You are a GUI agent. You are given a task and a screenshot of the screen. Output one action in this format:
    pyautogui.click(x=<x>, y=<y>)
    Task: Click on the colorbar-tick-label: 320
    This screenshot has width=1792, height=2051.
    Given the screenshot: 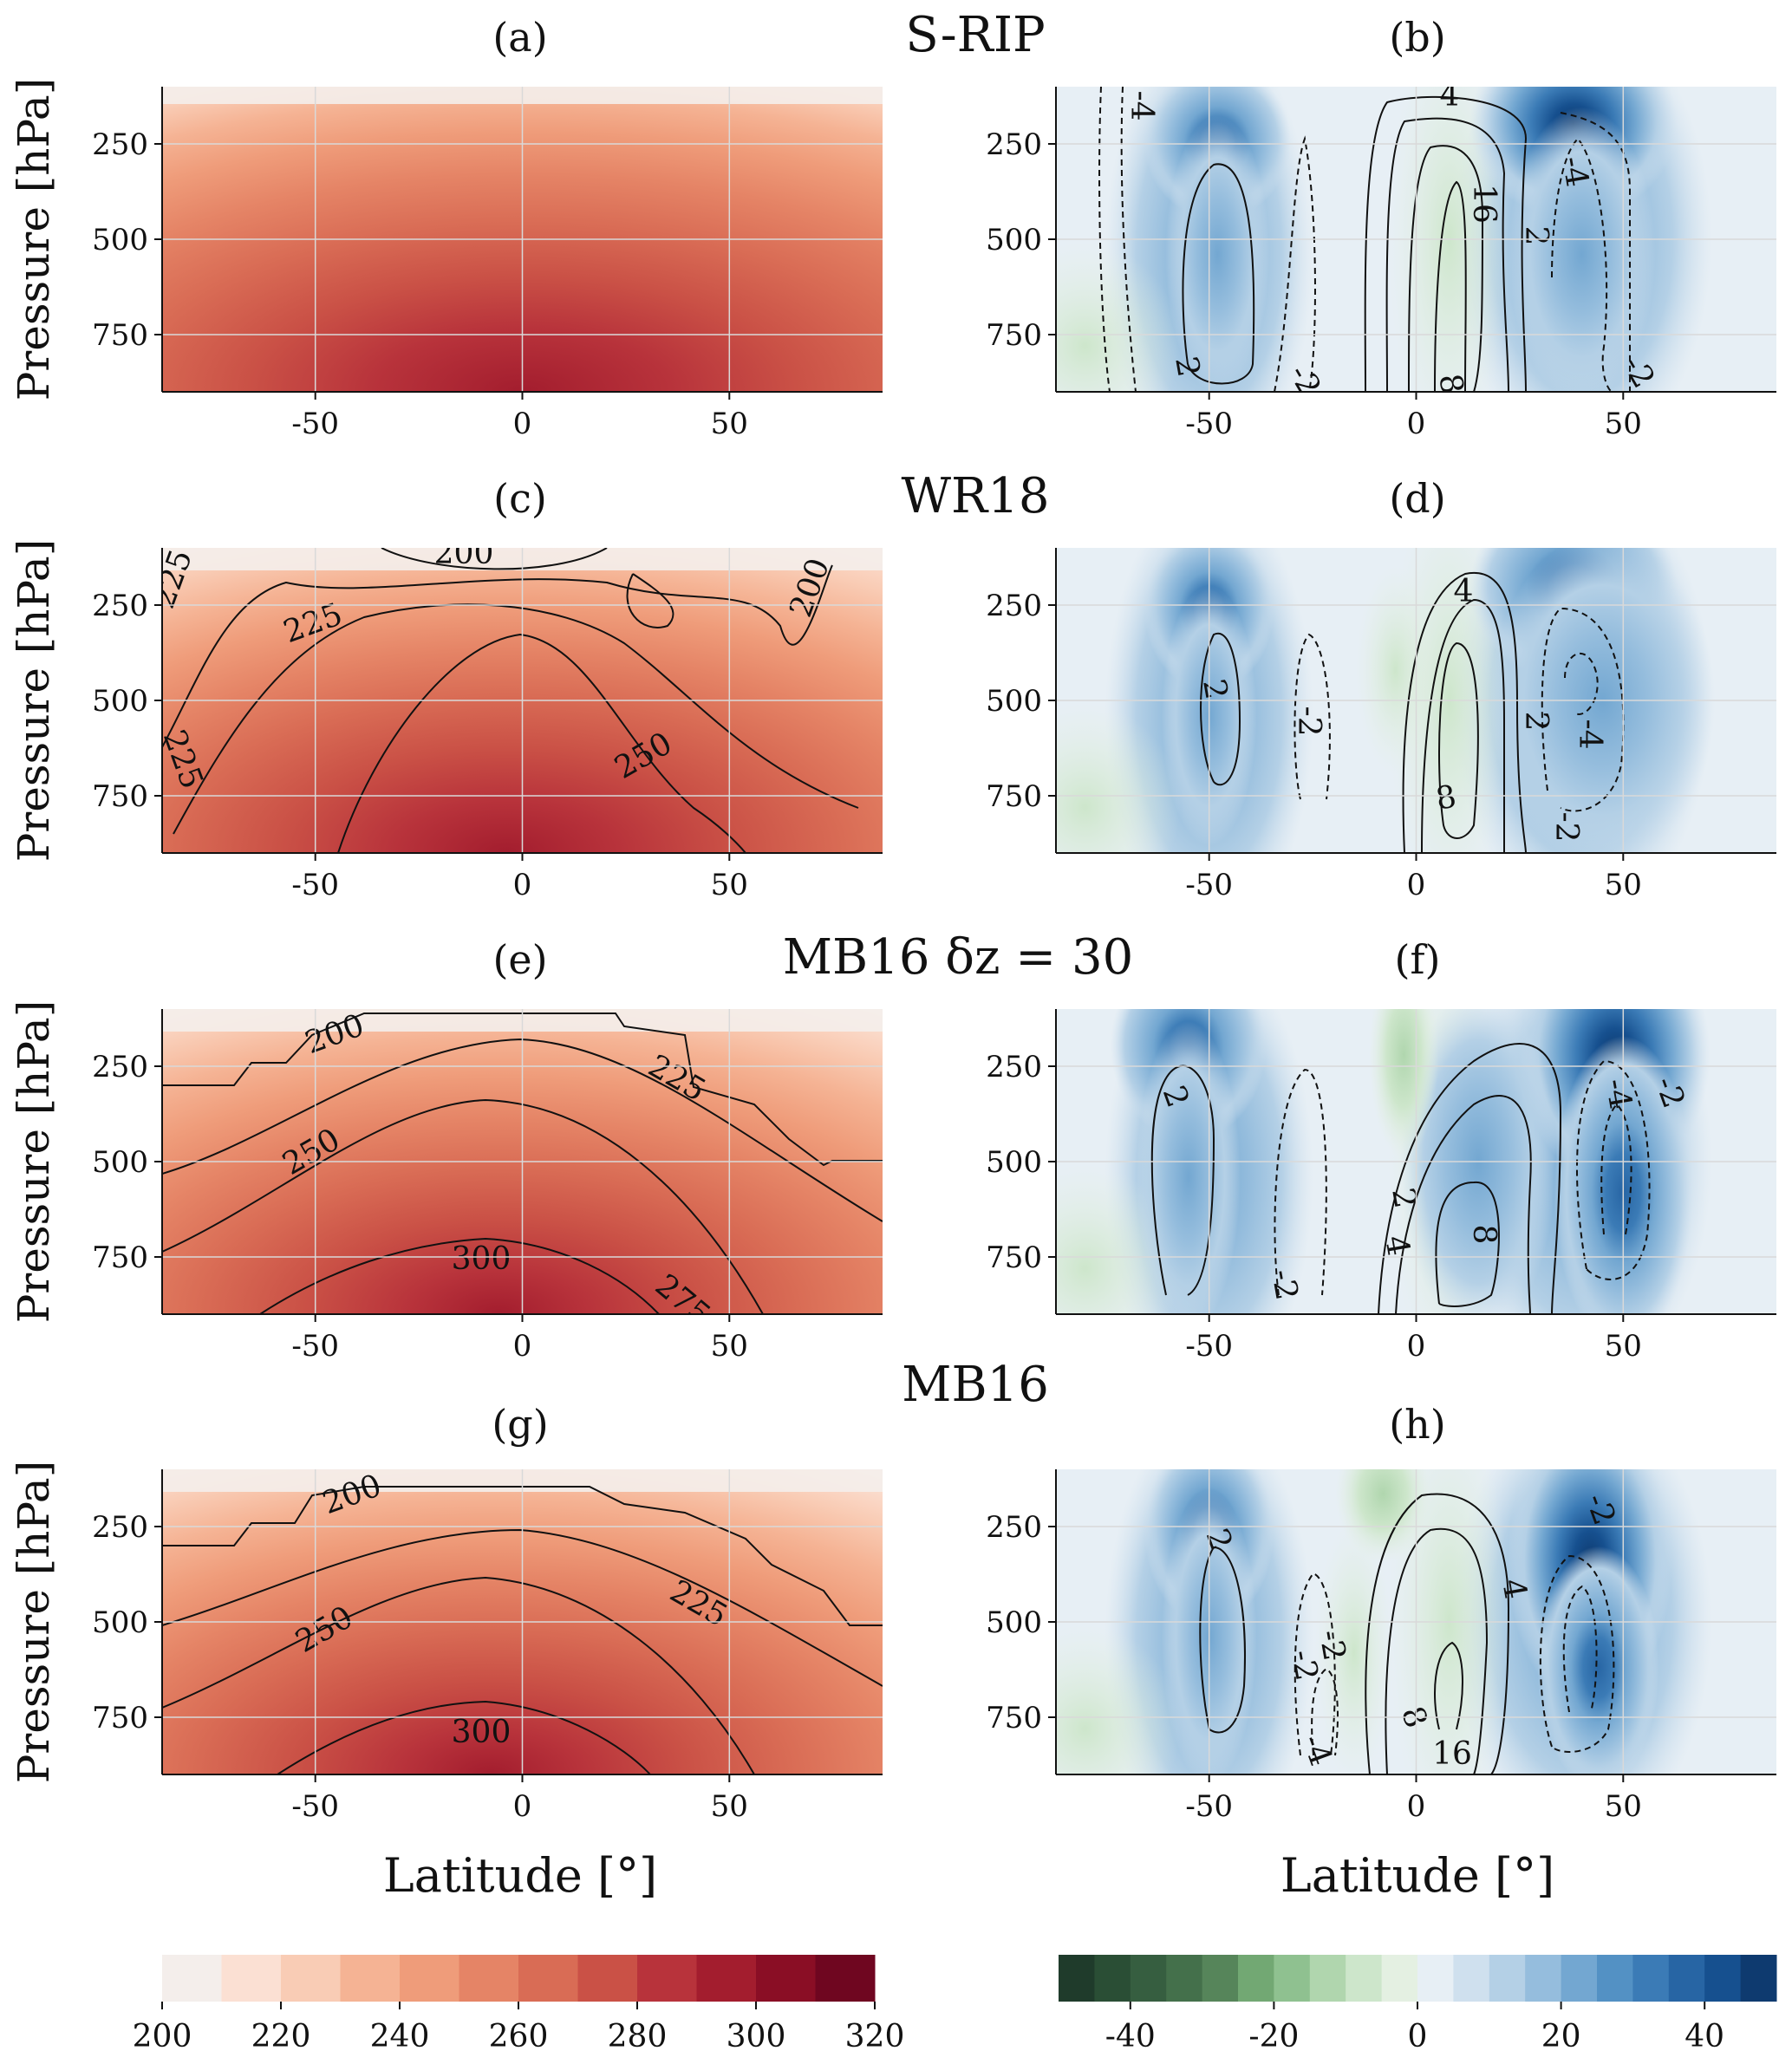 What is the action you would take?
    pyautogui.click(x=875, y=2035)
    